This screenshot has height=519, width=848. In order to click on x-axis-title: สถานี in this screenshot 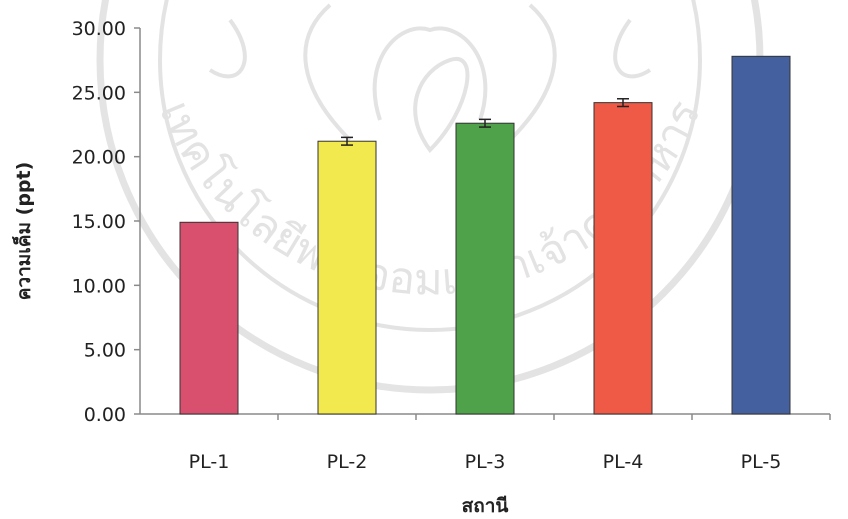, I will do `click(485, 506)`.